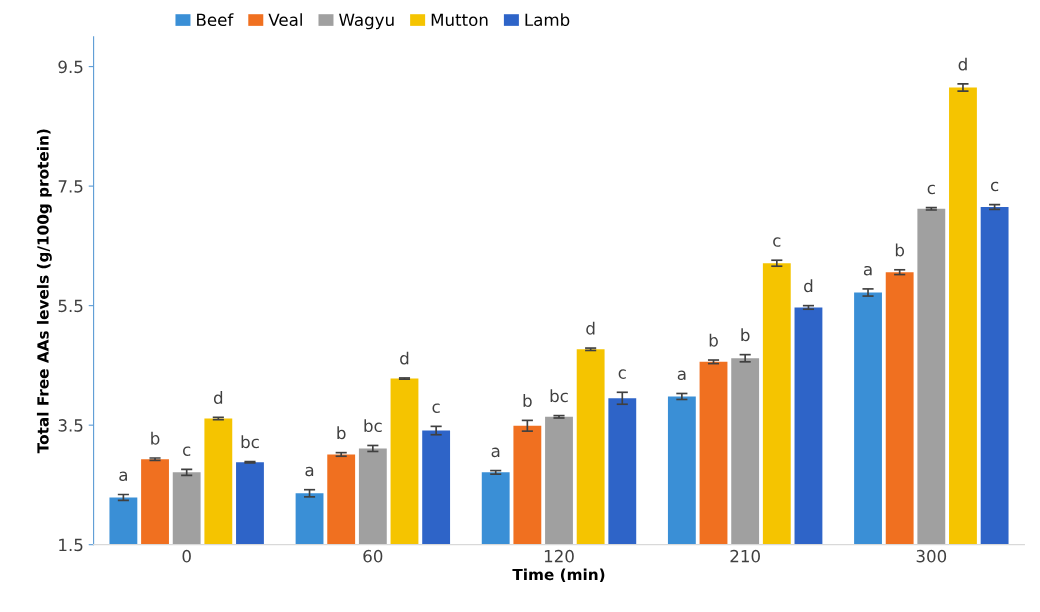  What do you see at coordinates (745, 556) in the screenshot?
I see `x-tick-label: 210` at bounding box center [745, 556].